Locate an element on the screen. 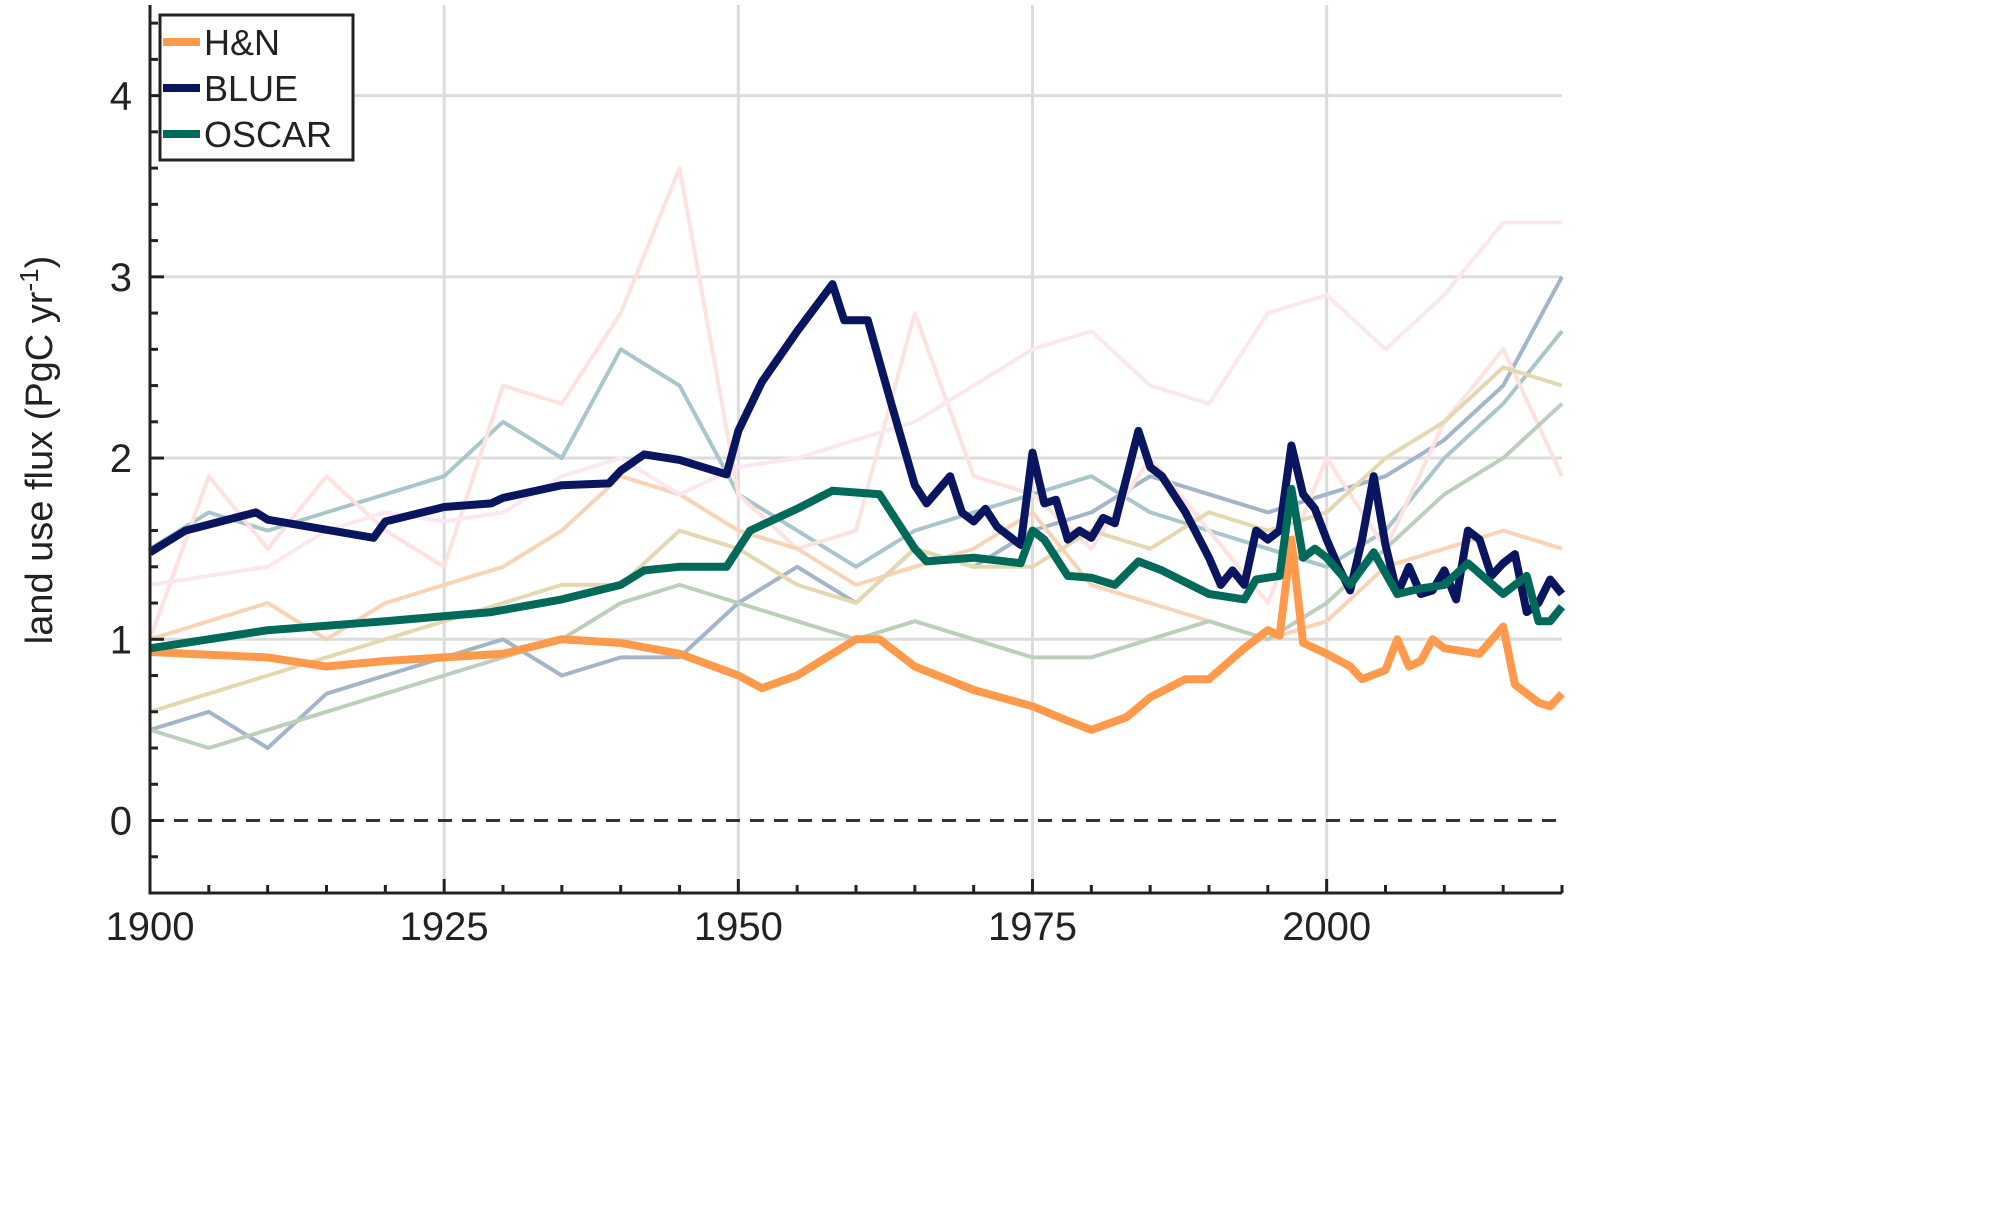 Image resolution: width=1996 pixels, height=1227 pixels. y-tick-label: 4 is located at coordinates (121, 97).